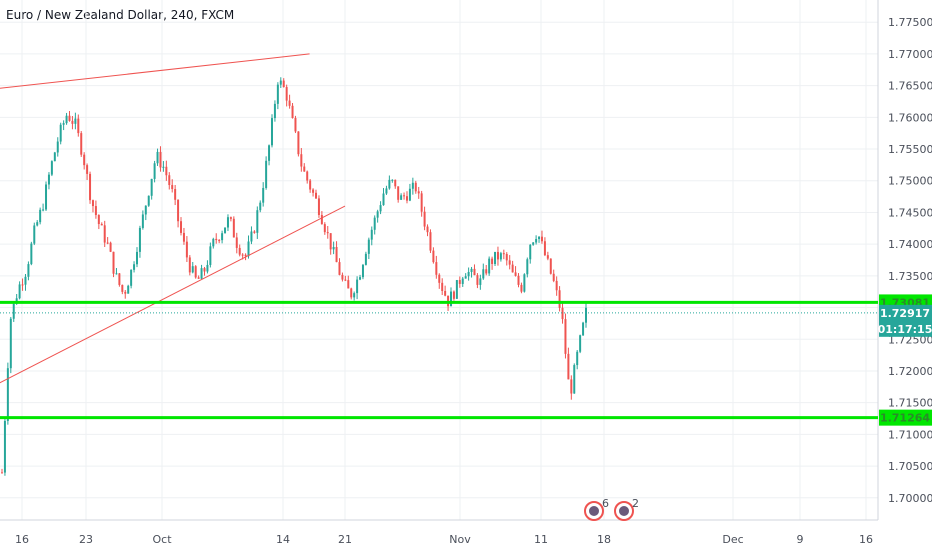 This screenshot has width=932, height=550. What do you see at coordinates (910, 181) in the screenshot?
I see `y-tick-label: 1.75000` at bounding box center [910, 181].